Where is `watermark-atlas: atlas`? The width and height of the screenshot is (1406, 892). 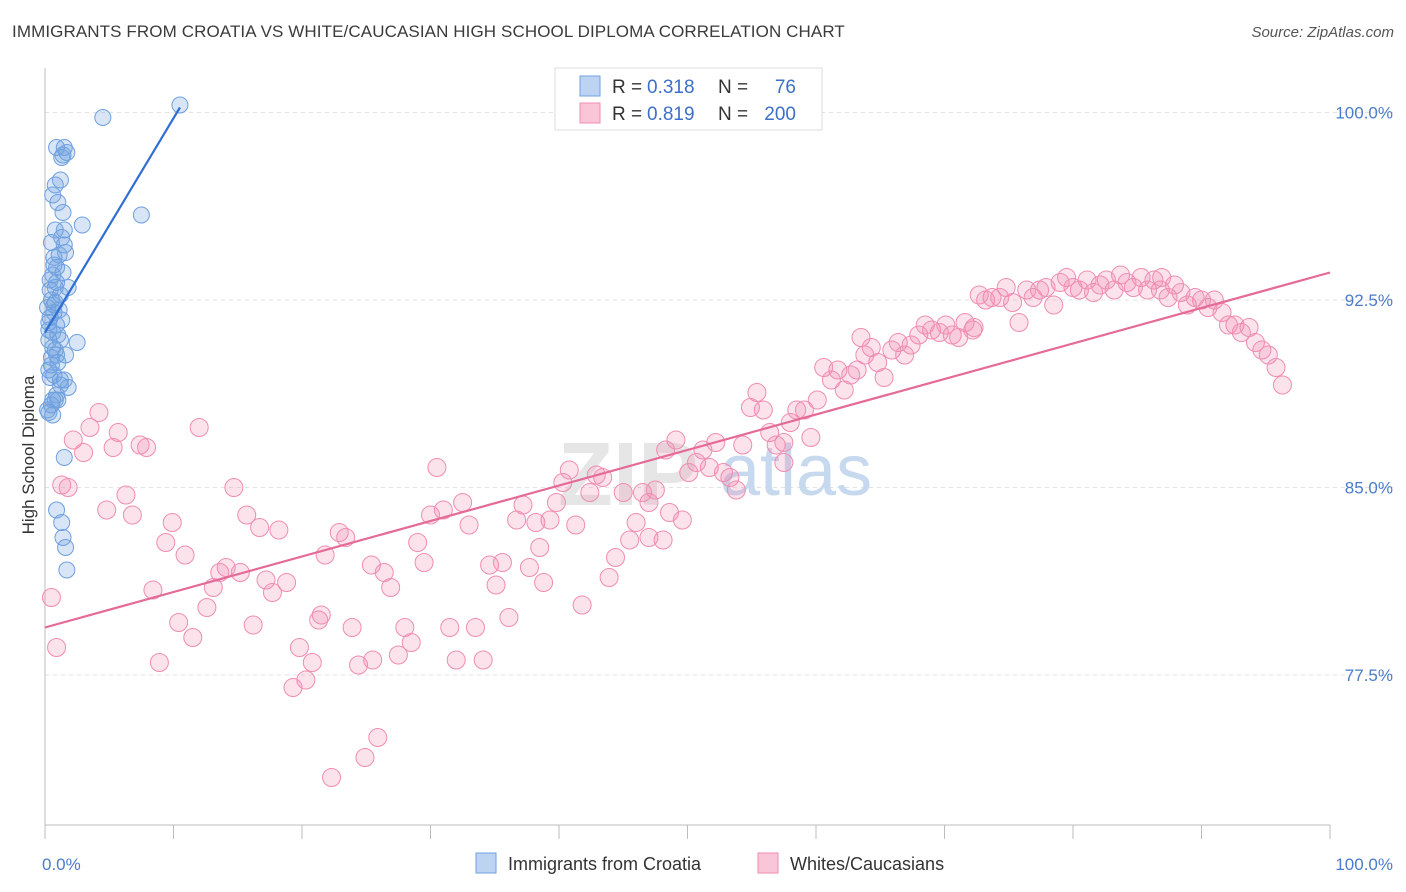 watermark-atlas: atlas is located at coordinates (796, 471).